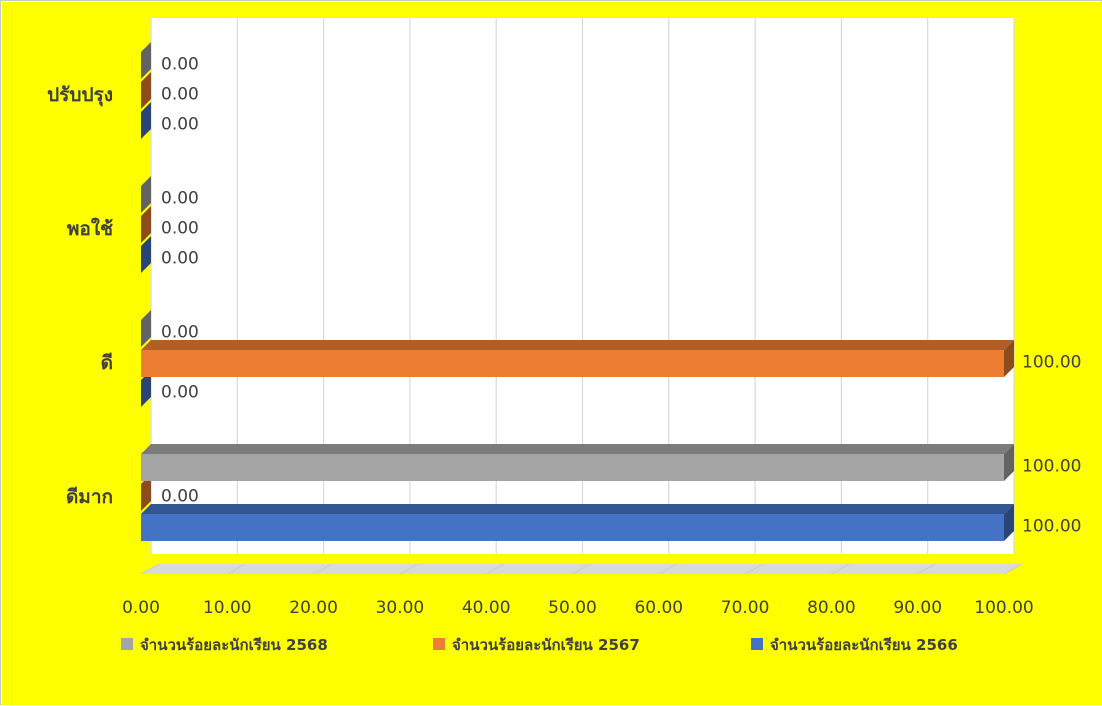 This screenshot has width=1102, height=706. Describe the element at coordinates (80, 95) in the screenshot. I see `category-label: ปรับปรุง` at that location.